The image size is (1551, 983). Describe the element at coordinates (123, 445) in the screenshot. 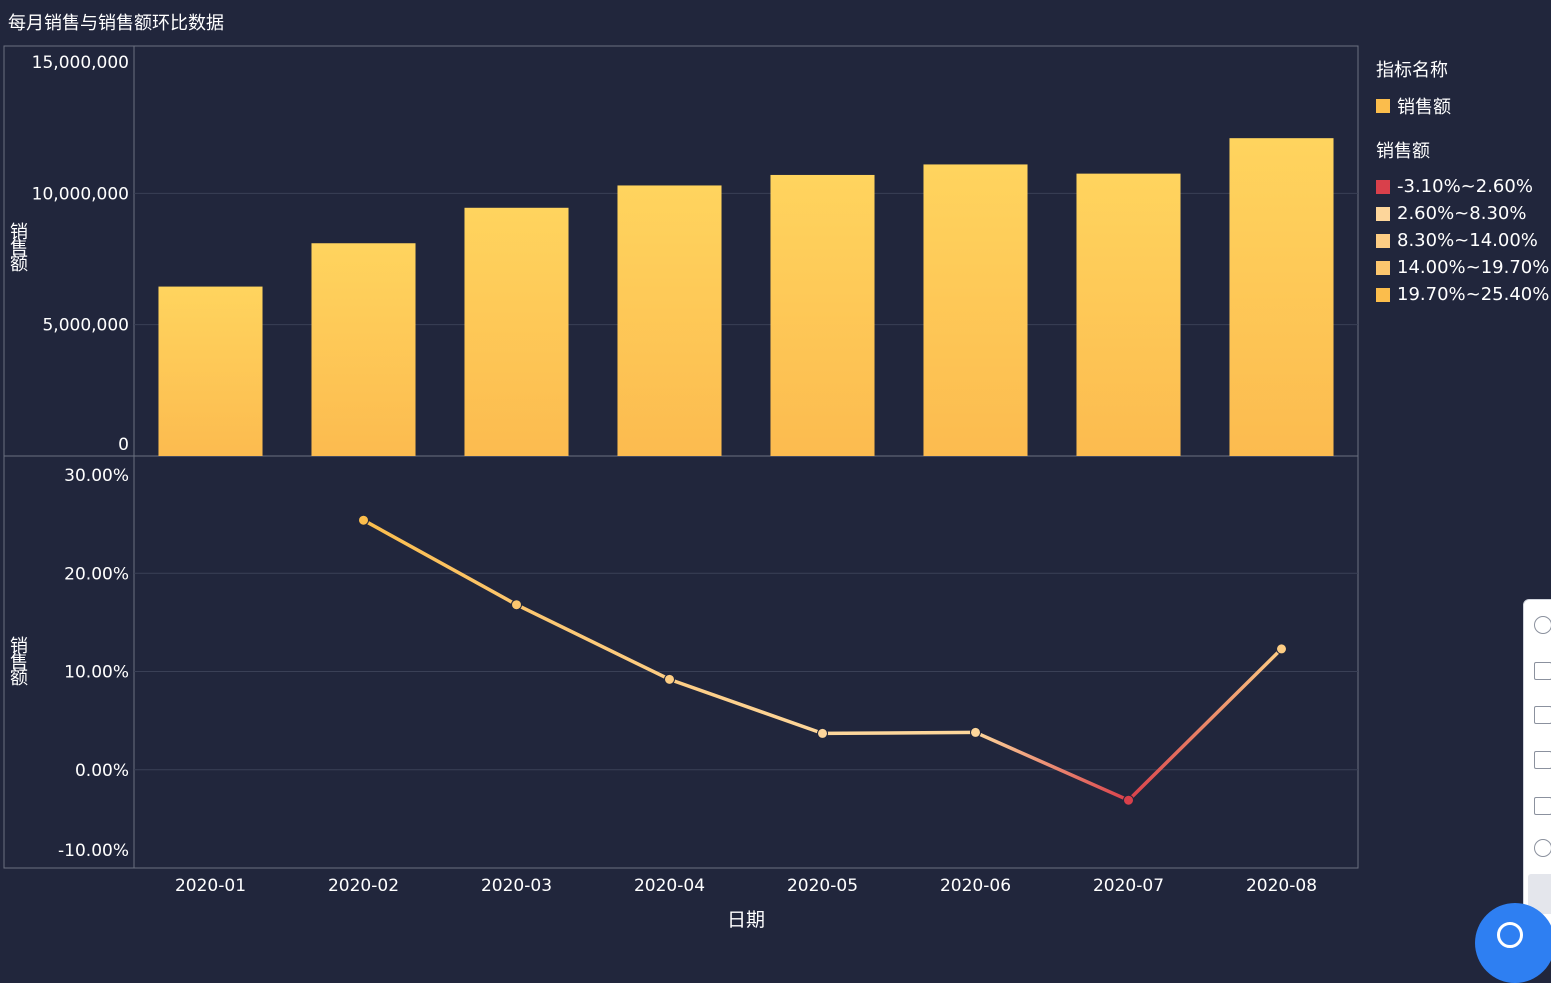

I see `bar-y-tick-label: 0` at that location.